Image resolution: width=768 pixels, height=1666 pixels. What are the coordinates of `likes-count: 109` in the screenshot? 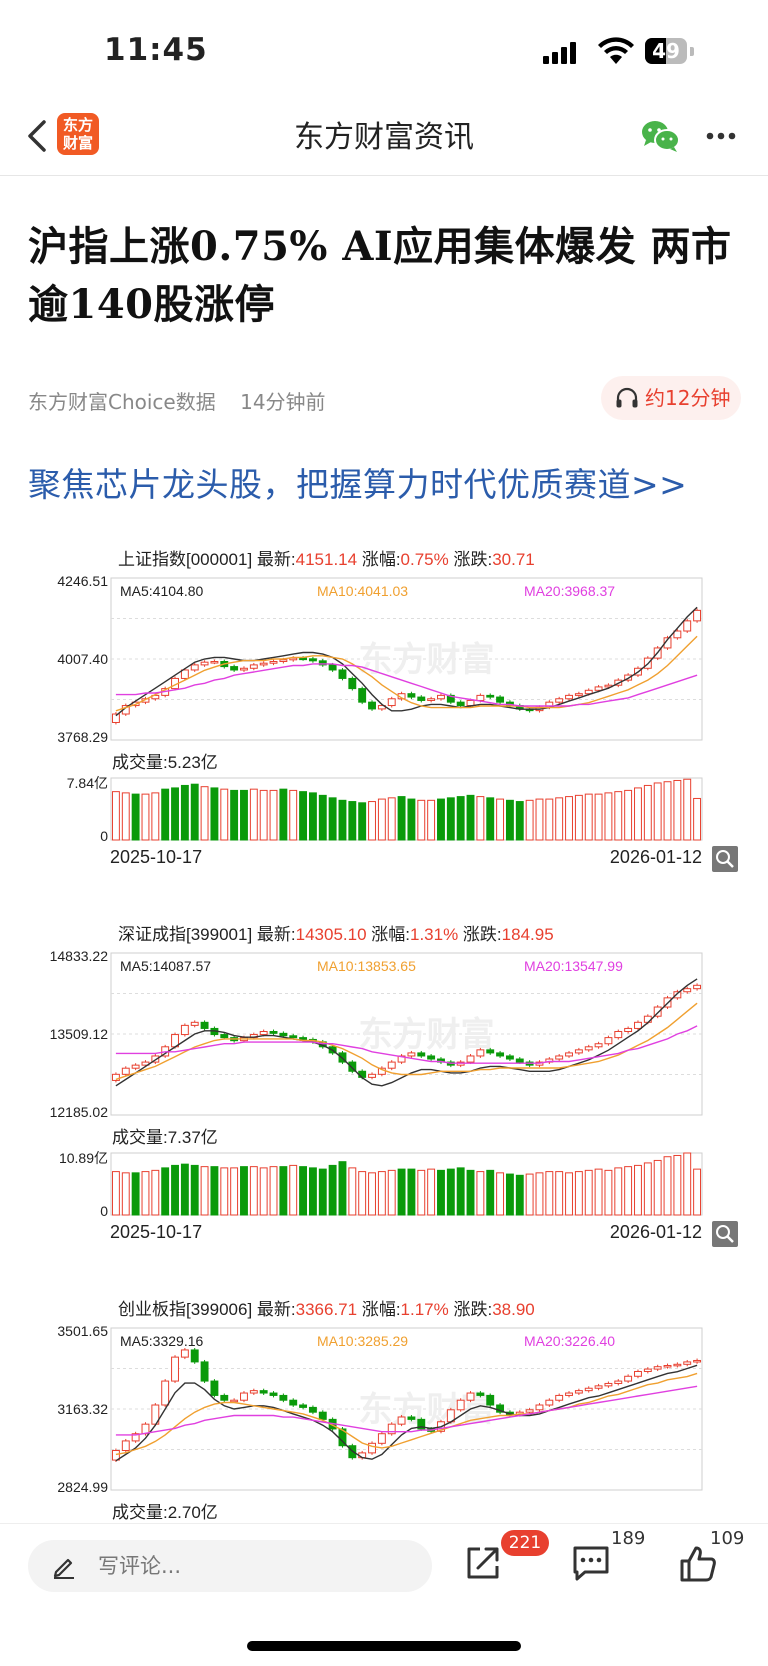 It's located at (727, 1538).